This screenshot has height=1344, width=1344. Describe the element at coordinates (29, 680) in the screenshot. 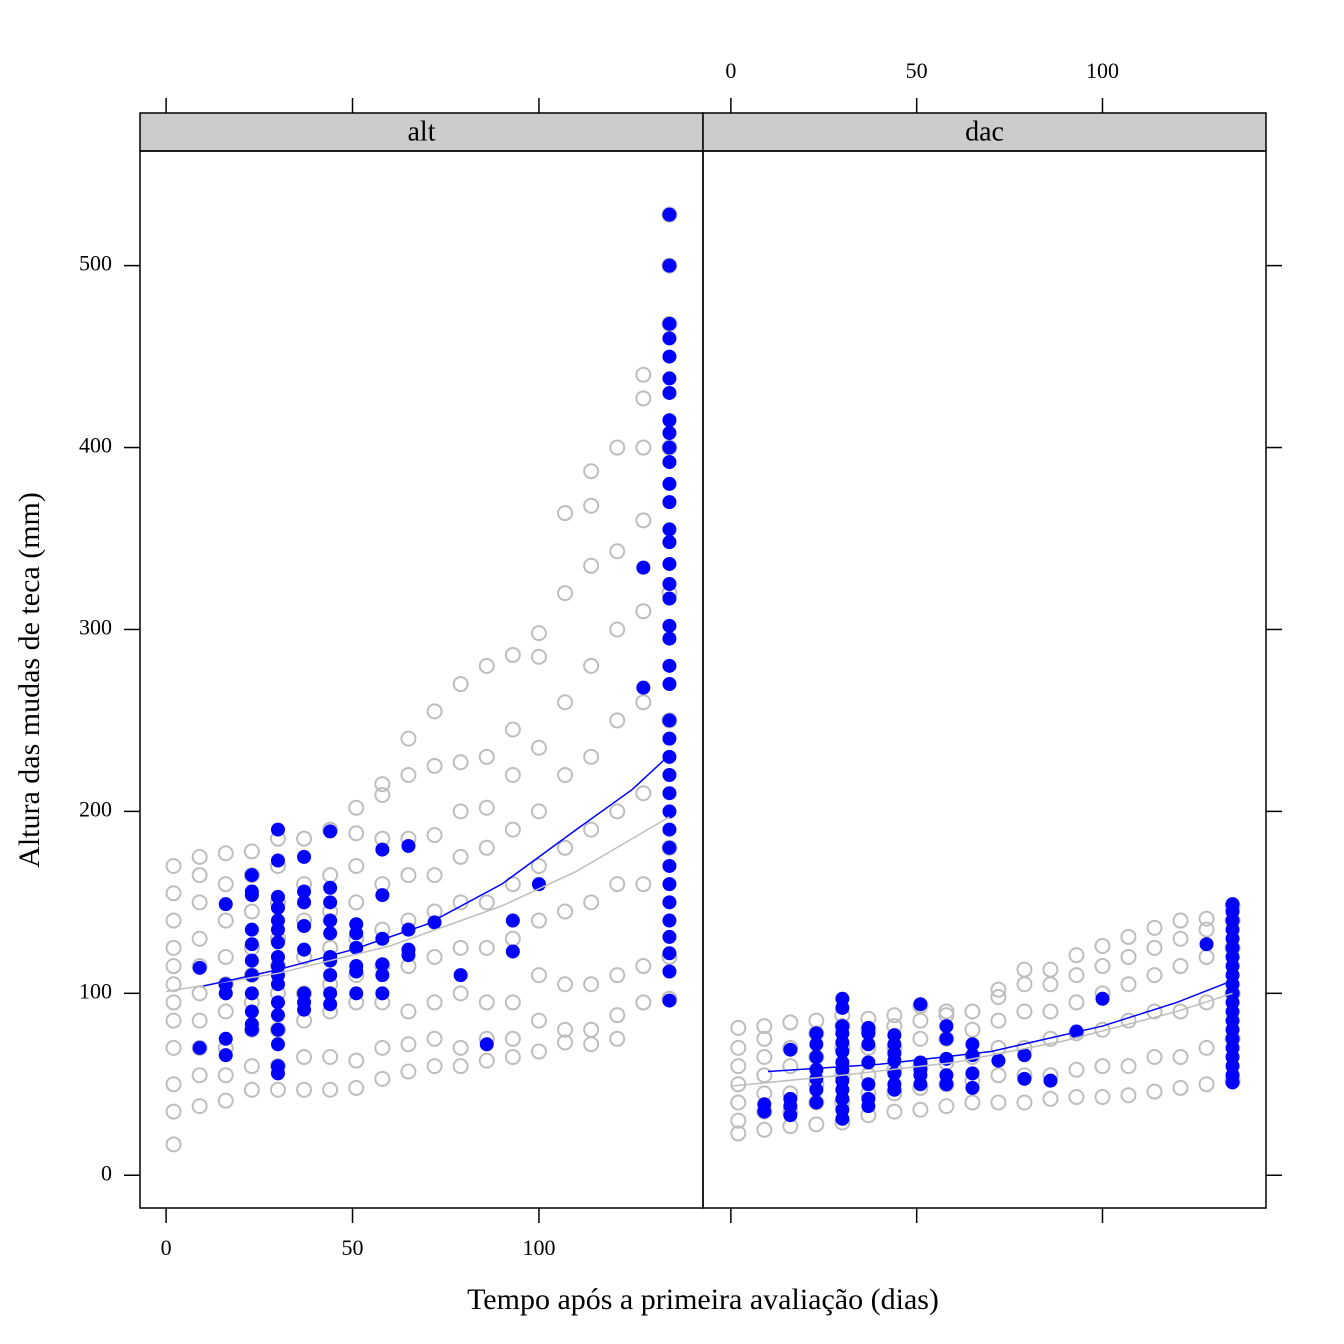

I see `y-axis-label: Altura das mudas de teca (mm)` at that location.